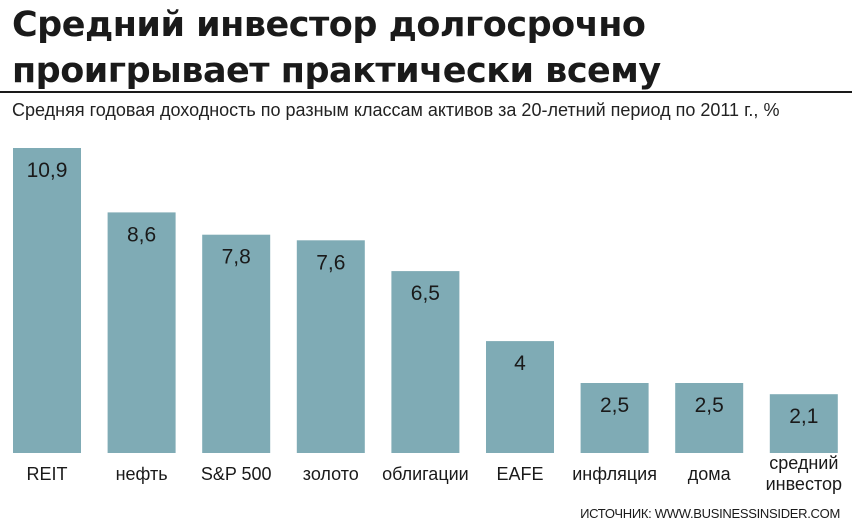 The height and width of the screenshot is (527, 852). What do you see at coordinates (236, 257) in the screenshot?
I see `bar-value-label: 7,8` at bounding box center [236, 257].